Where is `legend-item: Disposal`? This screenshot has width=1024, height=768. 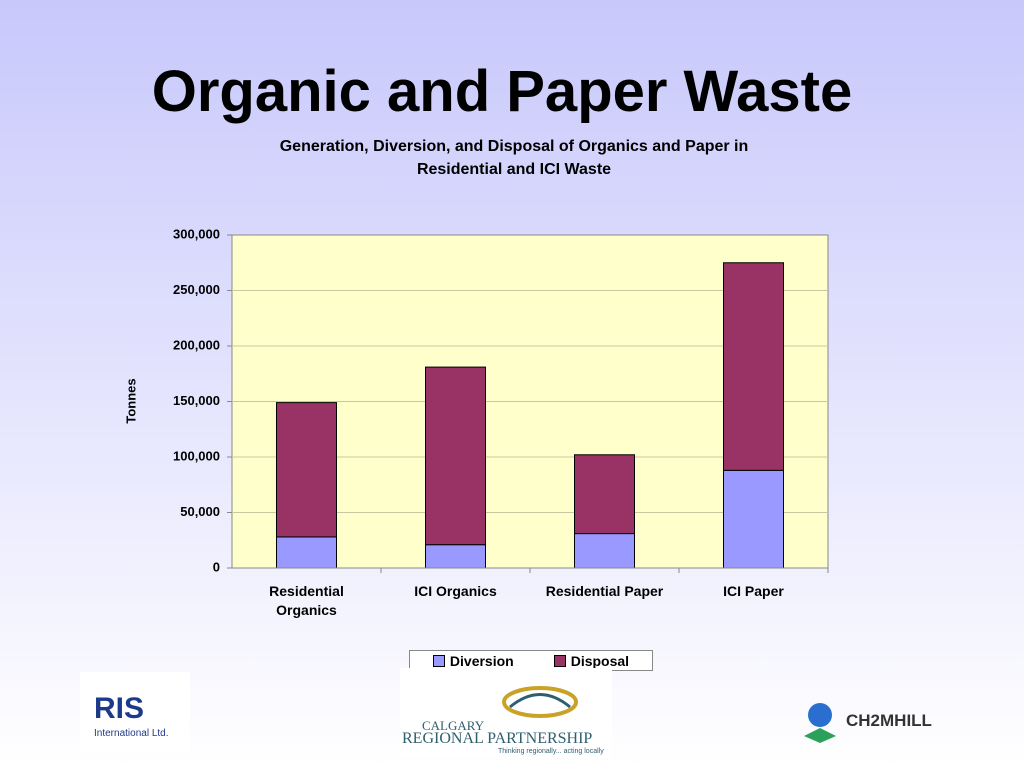
legend-item: Disposal is located at coordinates (591, 660).